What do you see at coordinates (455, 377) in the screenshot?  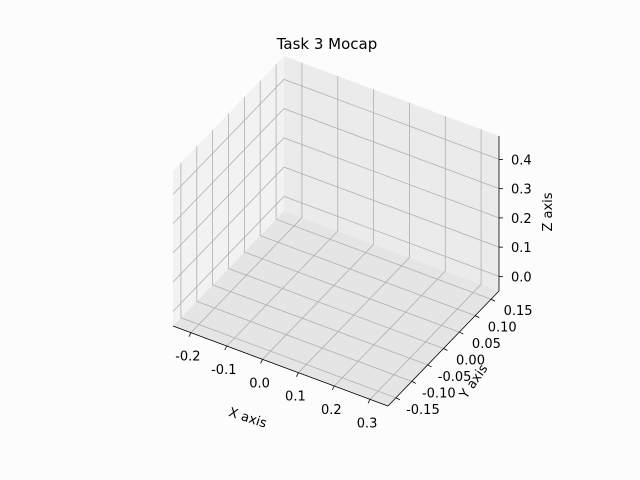 I see `y-tick-label: -0.05` at bounding box center [455, 377].